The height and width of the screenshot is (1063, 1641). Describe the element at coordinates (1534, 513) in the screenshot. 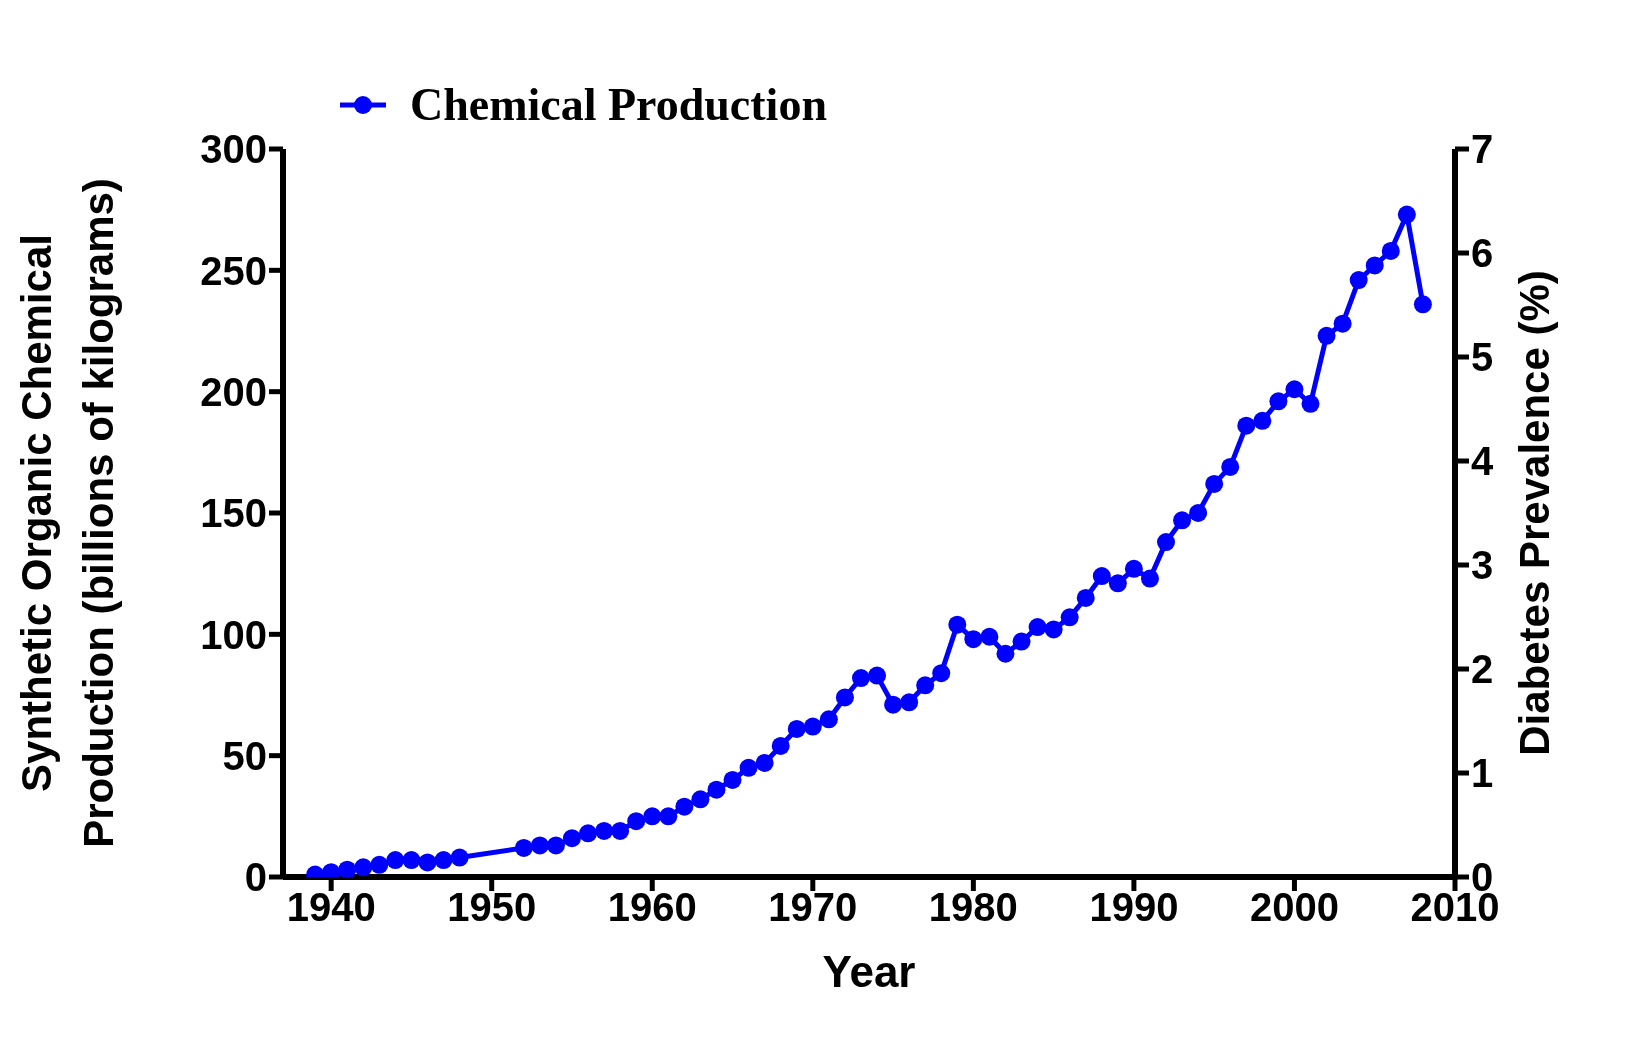

I see `y2-axis-title: Diabetes Prevalence (%)` at that location.